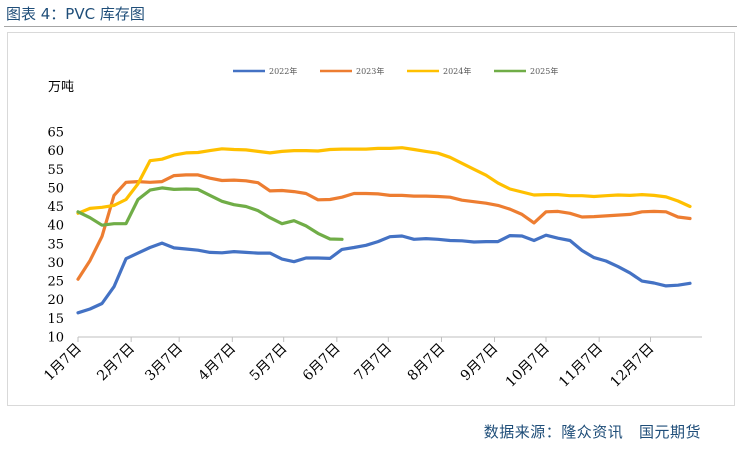  What do you see at coordinates (322, 363) in the screenshot?
I see `x-tick-label: 6月7日` at bounding box center [322, 363].